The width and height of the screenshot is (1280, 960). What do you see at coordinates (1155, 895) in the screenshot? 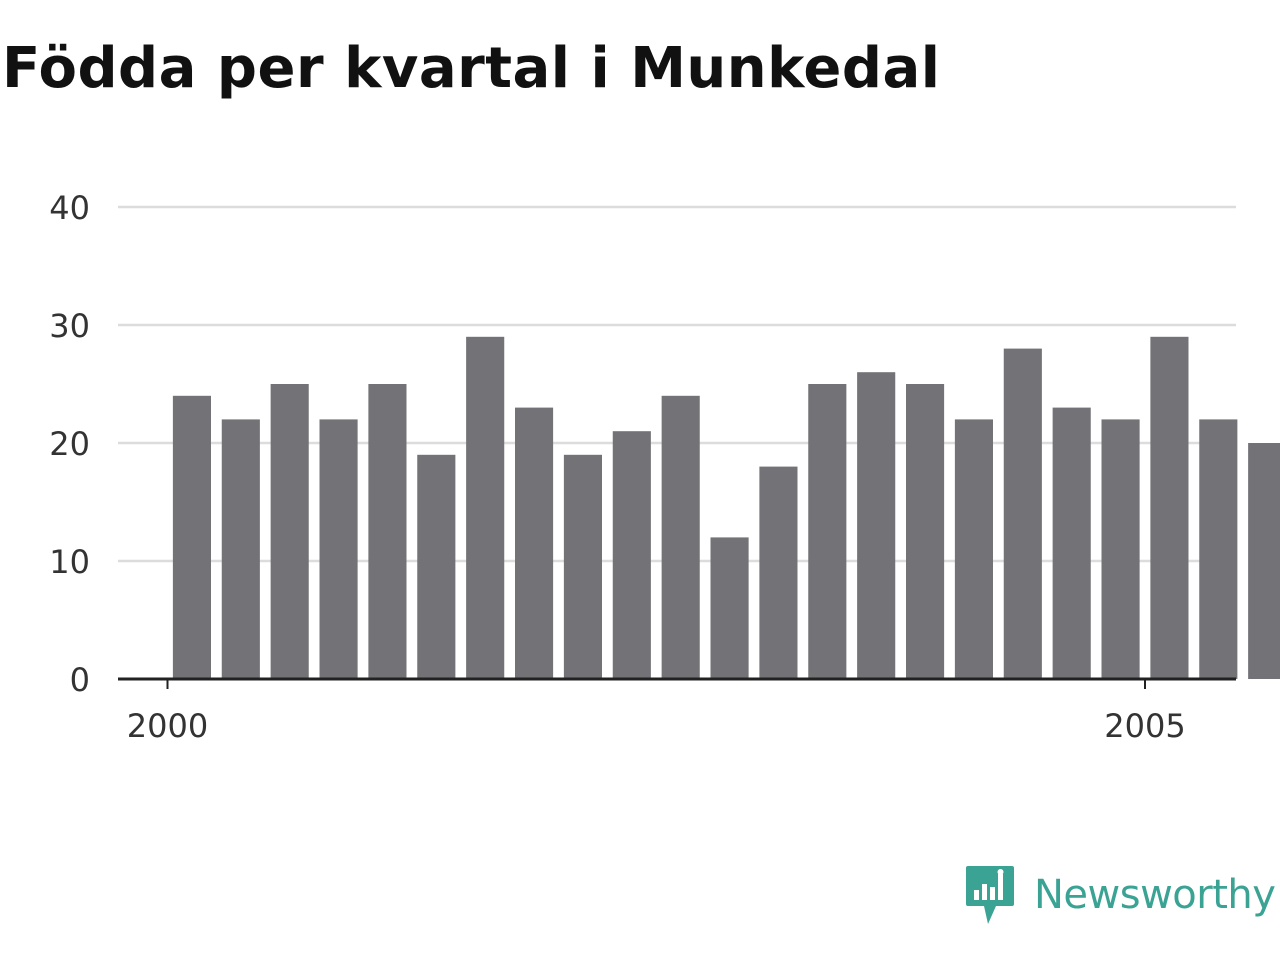
I see `brand-name: Newsworthy` at bounding box center [1155, 895].